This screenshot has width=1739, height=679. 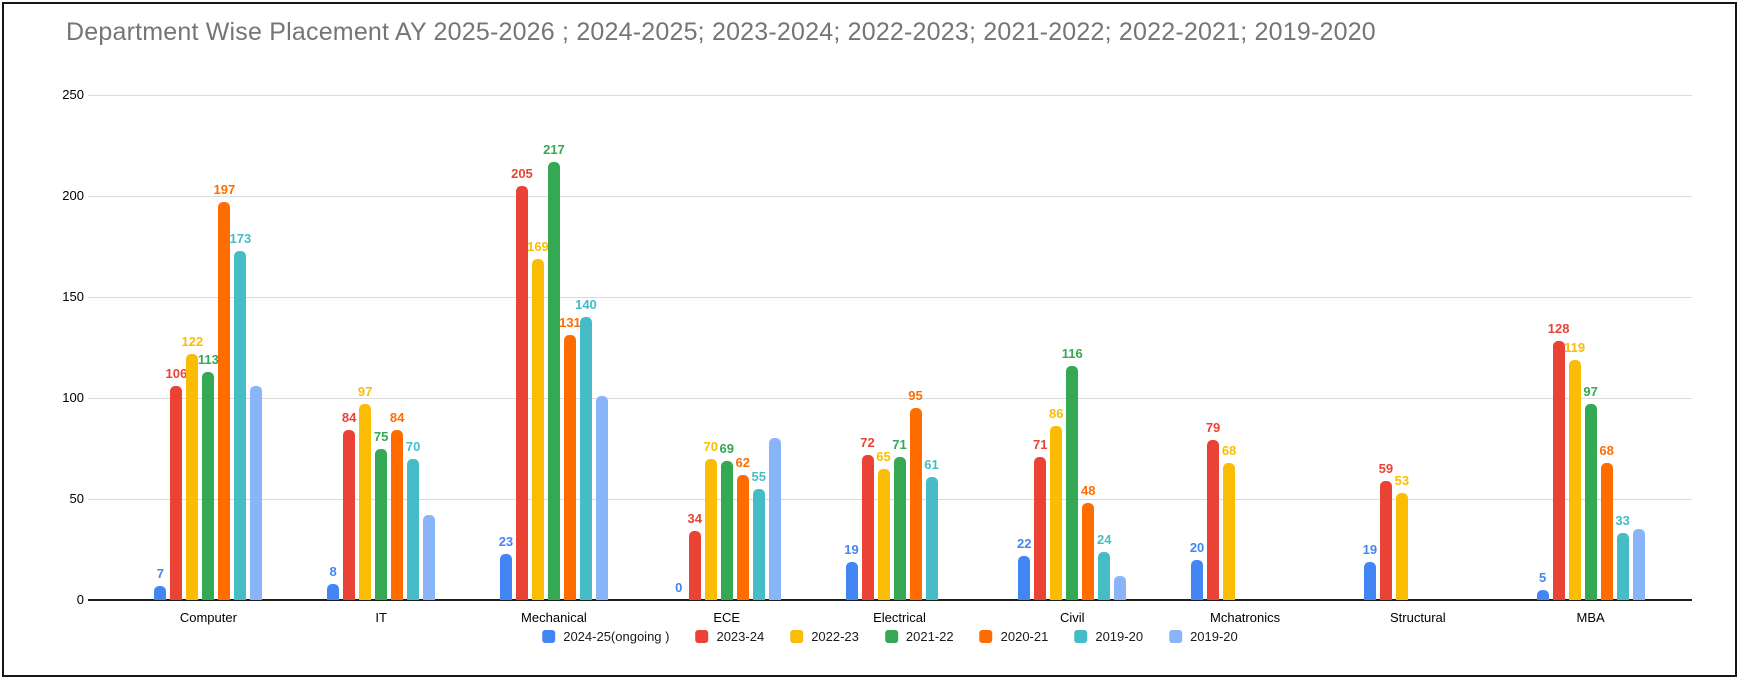 I want to click on bar-value-label: 22, so click(x=1024, y=543).